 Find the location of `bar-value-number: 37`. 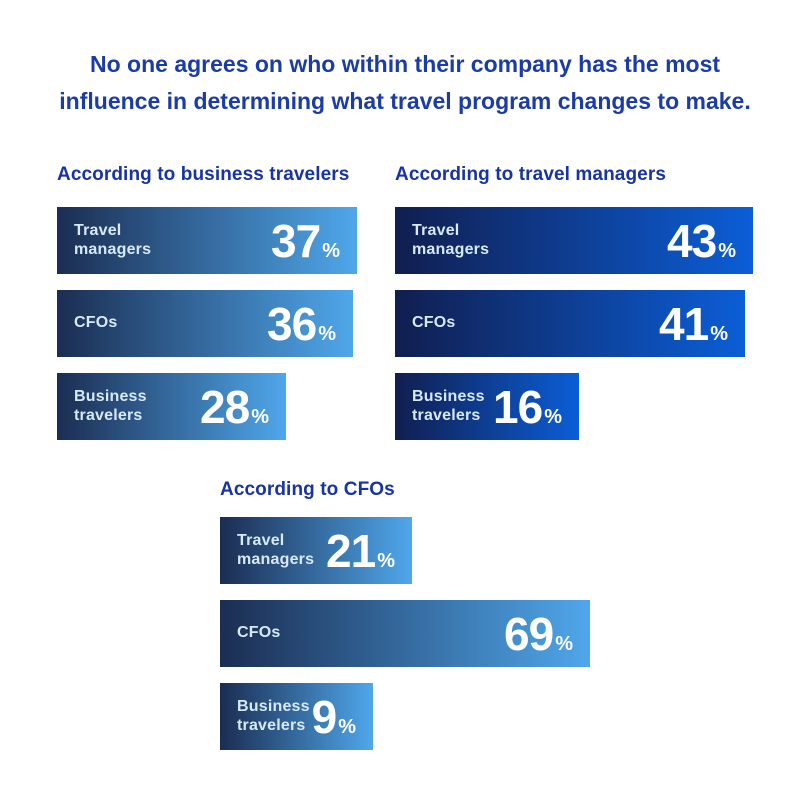

bar-value-number: 37 is located at coordinates (296, 240).